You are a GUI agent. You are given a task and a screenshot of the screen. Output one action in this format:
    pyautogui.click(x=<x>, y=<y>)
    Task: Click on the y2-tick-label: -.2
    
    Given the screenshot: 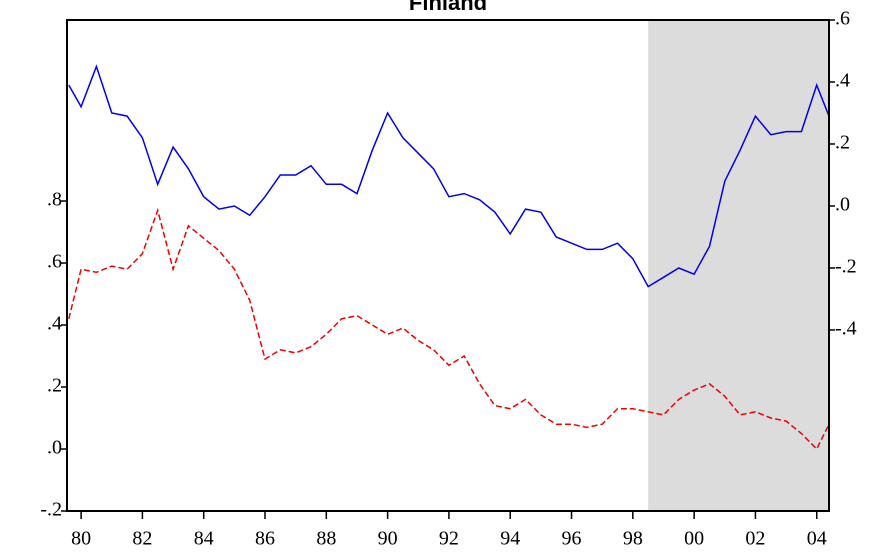 What is the action you would take?
    pyautogui.click(x=846, y=267)
    